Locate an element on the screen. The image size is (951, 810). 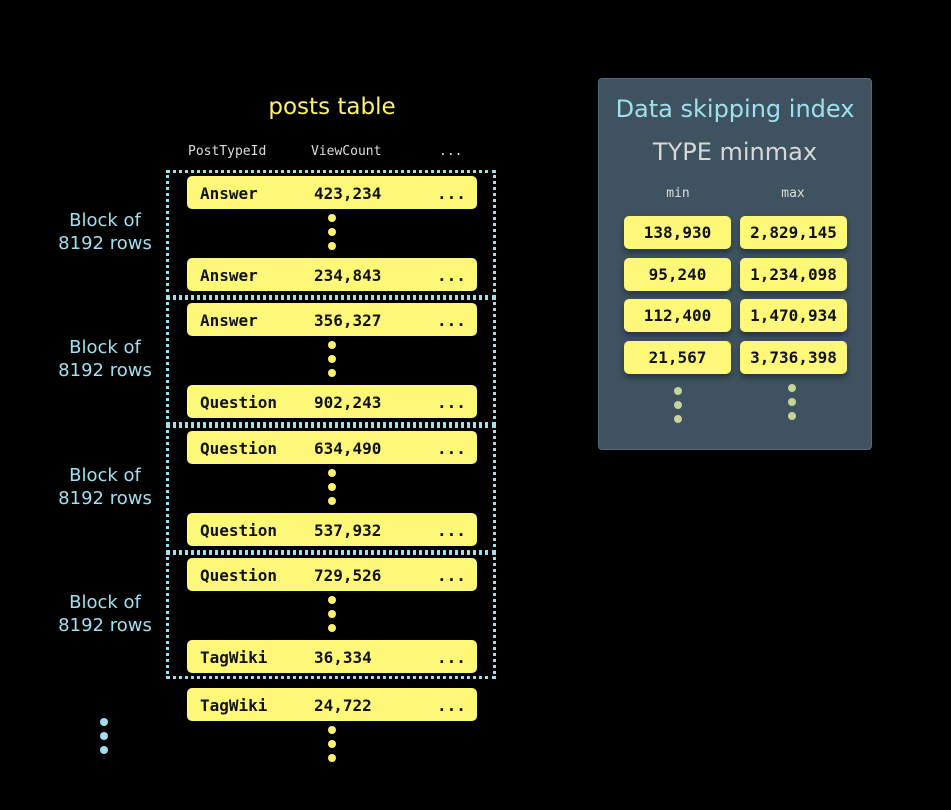
cell-views: 356,327 is located at coordinates (348, 320).